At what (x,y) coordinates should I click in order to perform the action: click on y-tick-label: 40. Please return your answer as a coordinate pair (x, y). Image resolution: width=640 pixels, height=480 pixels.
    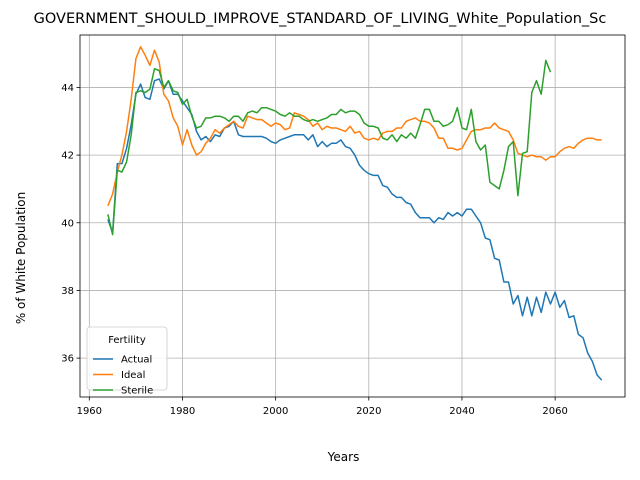
    Looking at the image, I should click on (67, 223).